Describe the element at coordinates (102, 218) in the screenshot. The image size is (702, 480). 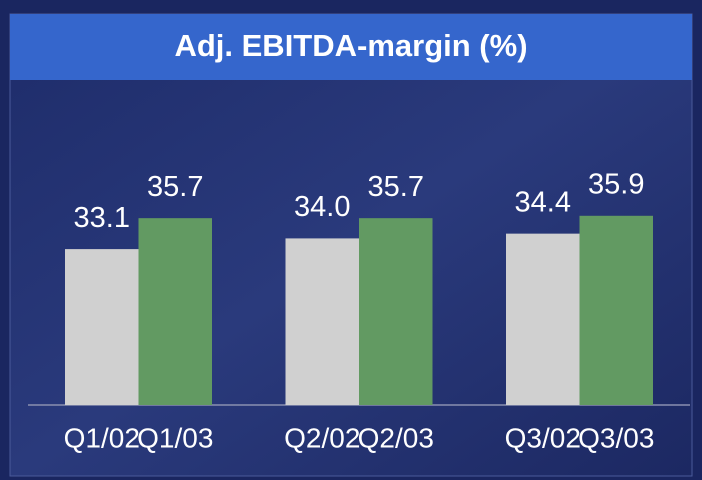
I see `value-label: 33.1` at that location.